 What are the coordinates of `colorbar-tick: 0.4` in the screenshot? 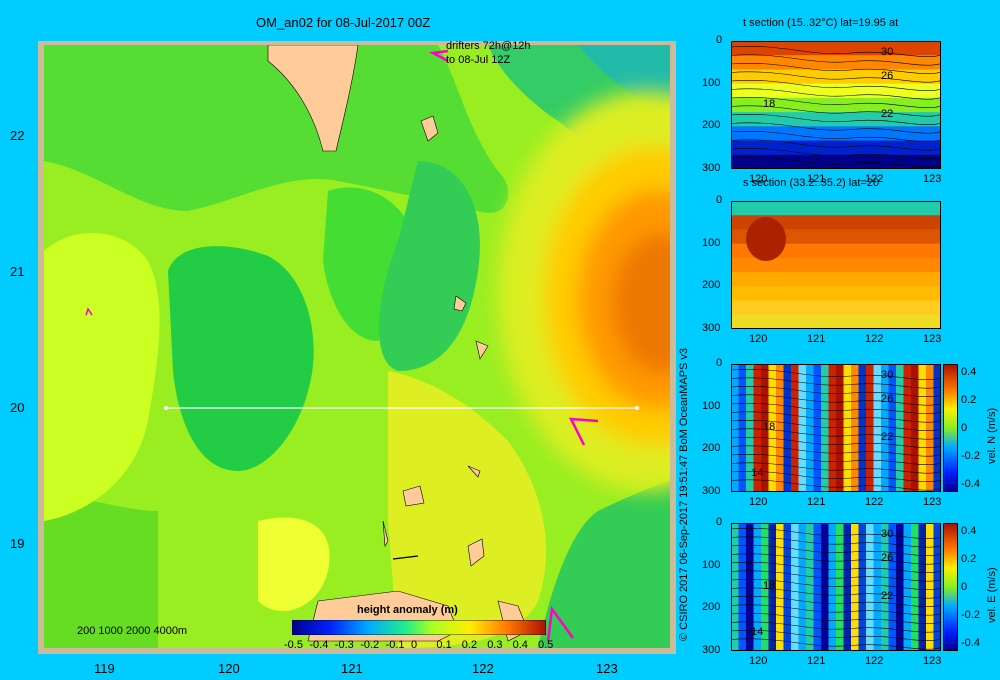 It's located at (520, 645).